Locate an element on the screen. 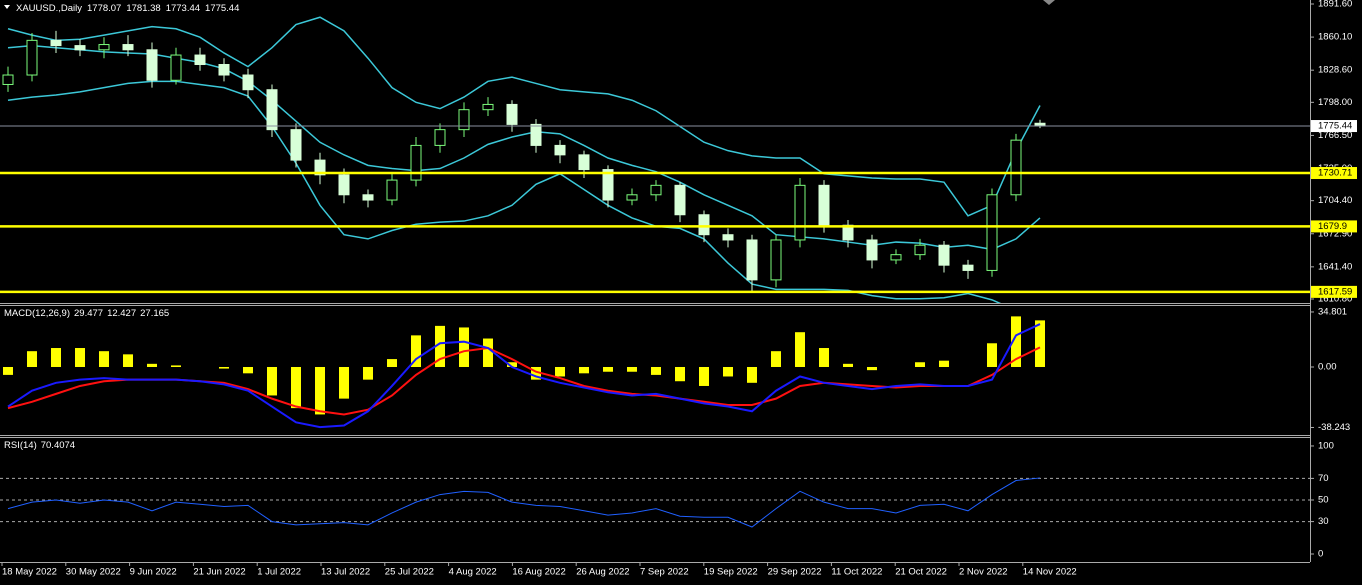 The image size is (1362, 585). rsi-line is located at coordinates (524, 502).